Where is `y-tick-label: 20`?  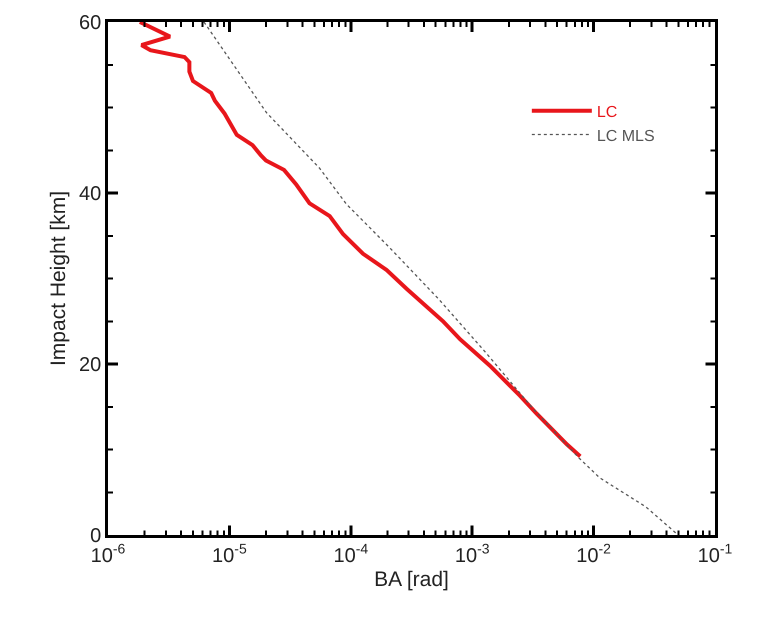
y-tick-label: 20 is located at coordinates (90, 365).